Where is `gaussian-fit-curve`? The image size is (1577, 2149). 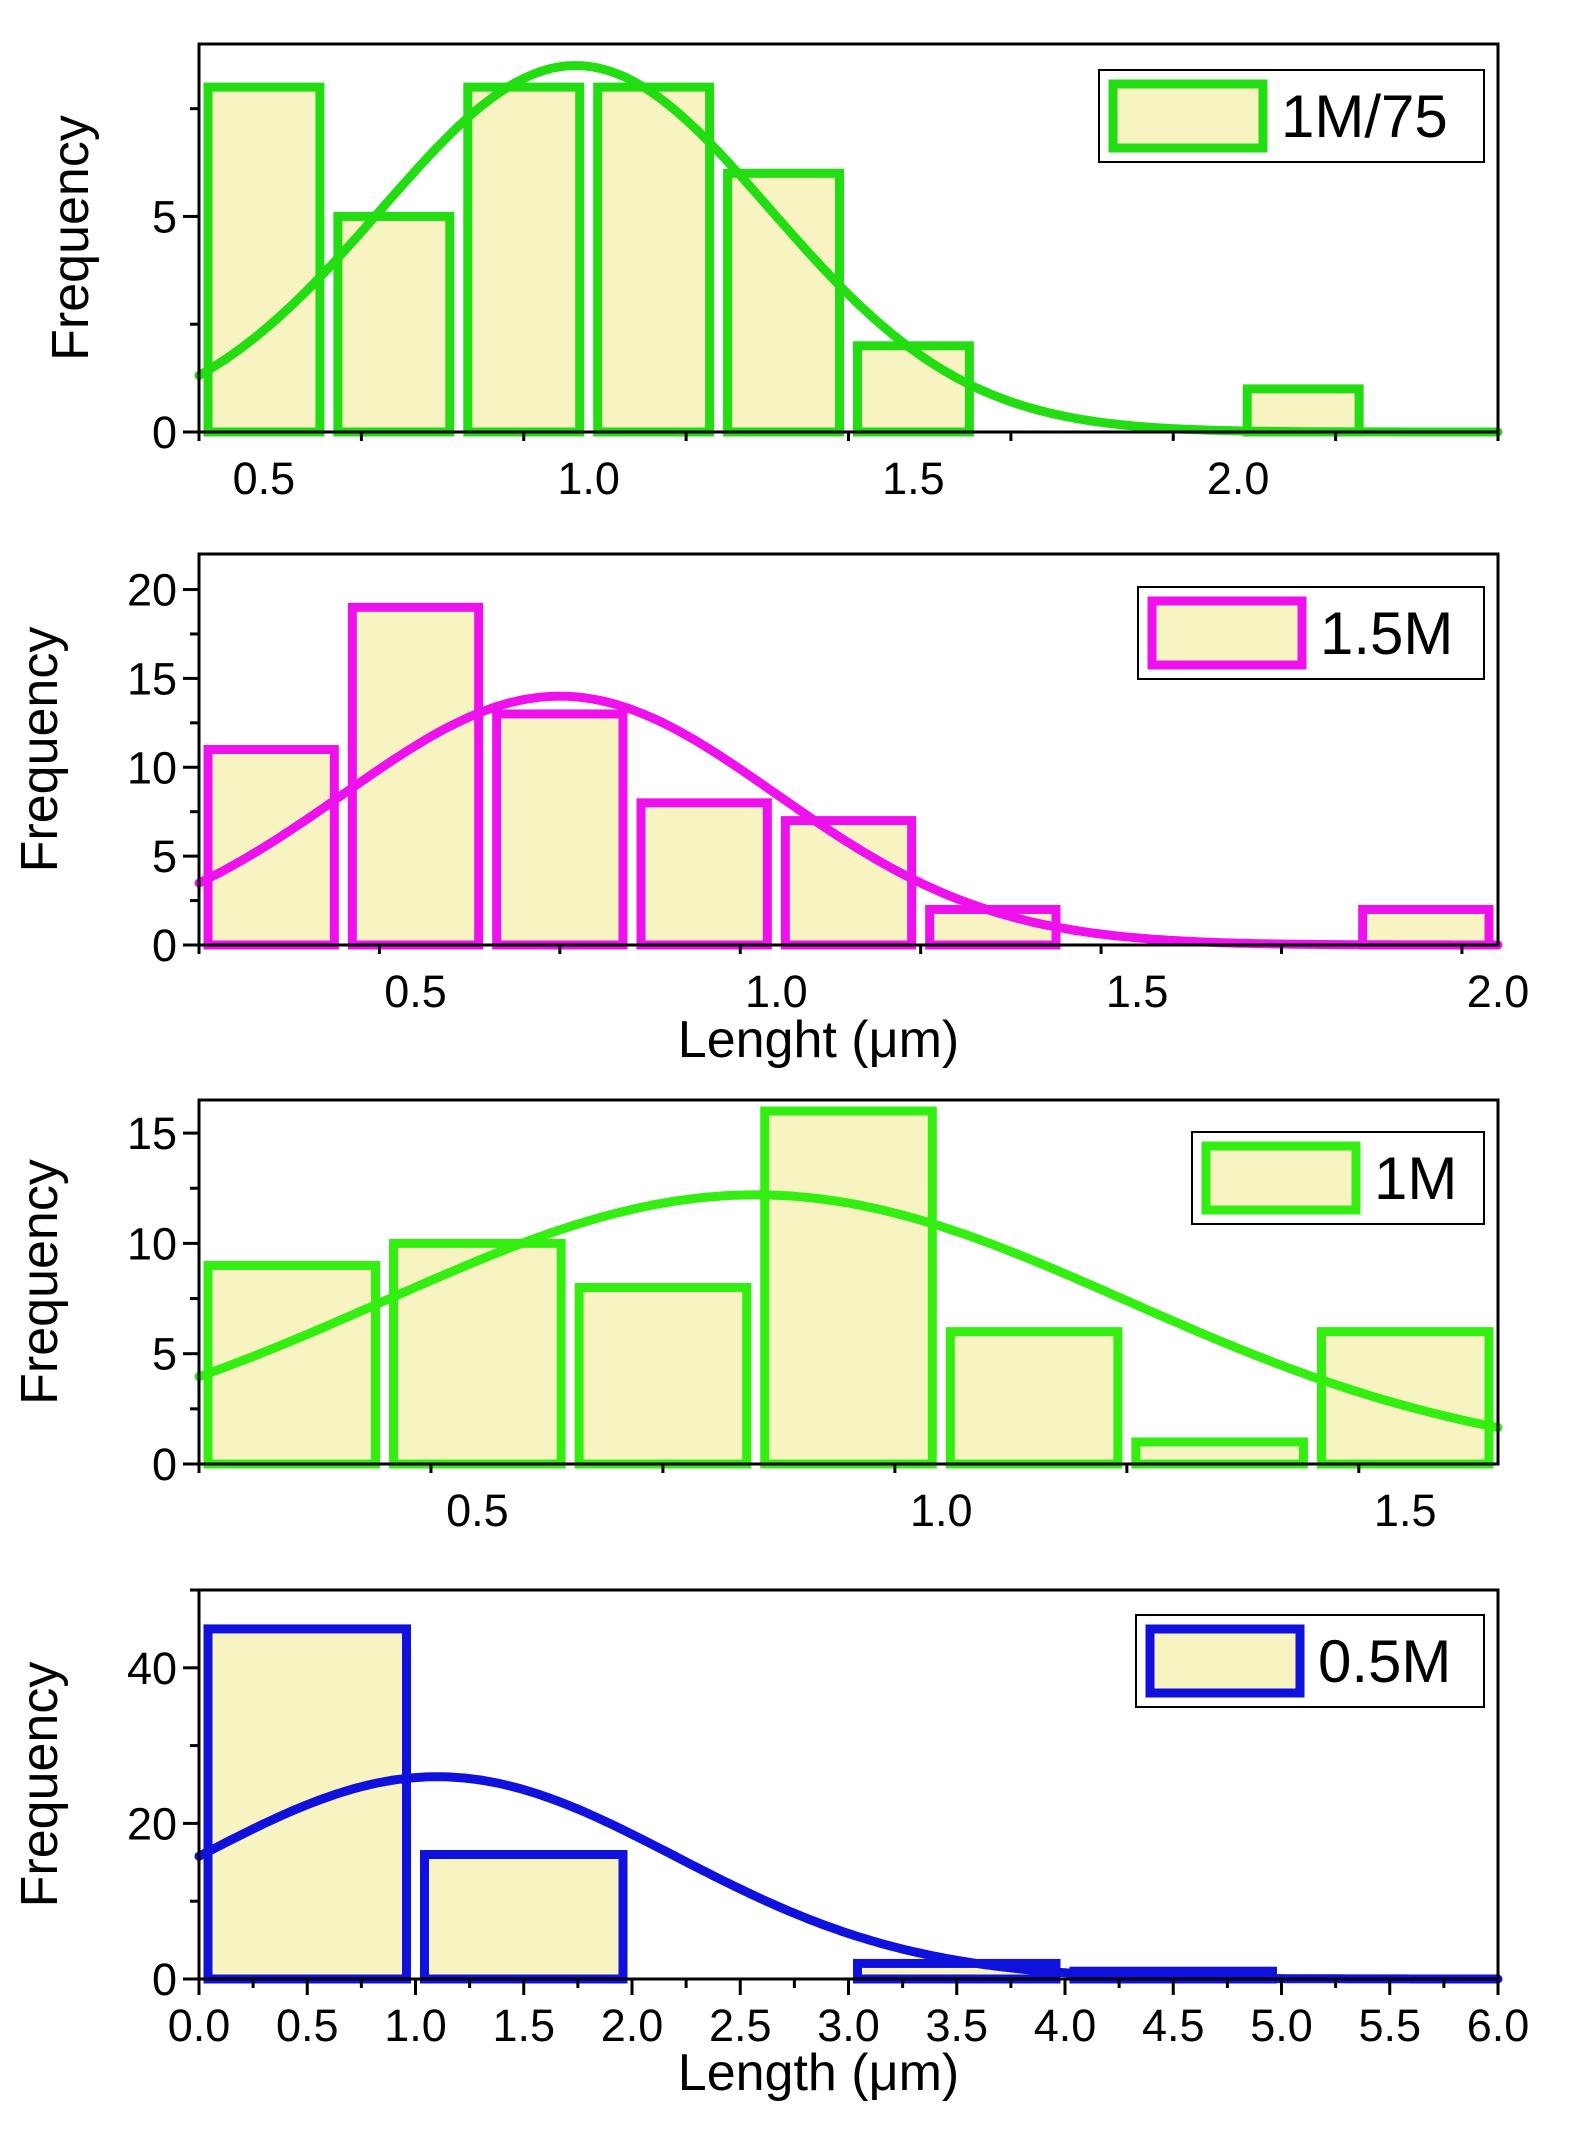 gaussian-fit-curve is located at coordinates (848, 1311).